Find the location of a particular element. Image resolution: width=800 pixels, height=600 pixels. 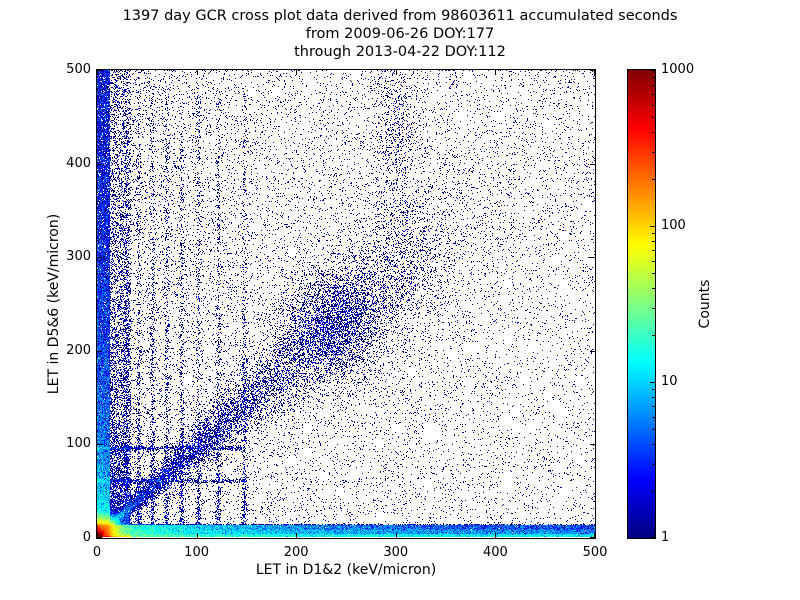

colorbar-label: Counts is located at coordinates (705, 304).